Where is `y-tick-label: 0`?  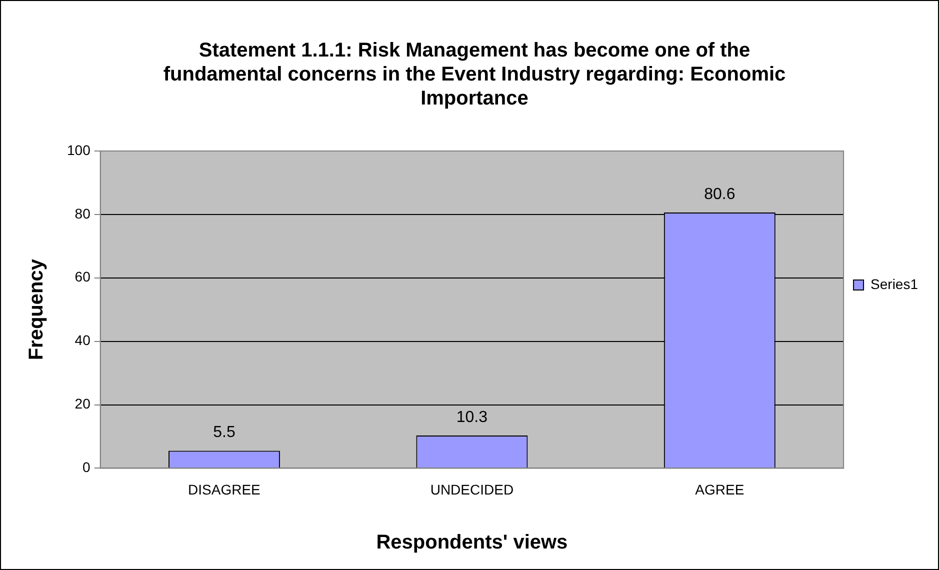 y-tick-label: 0 is located at coordinates (86, 467).